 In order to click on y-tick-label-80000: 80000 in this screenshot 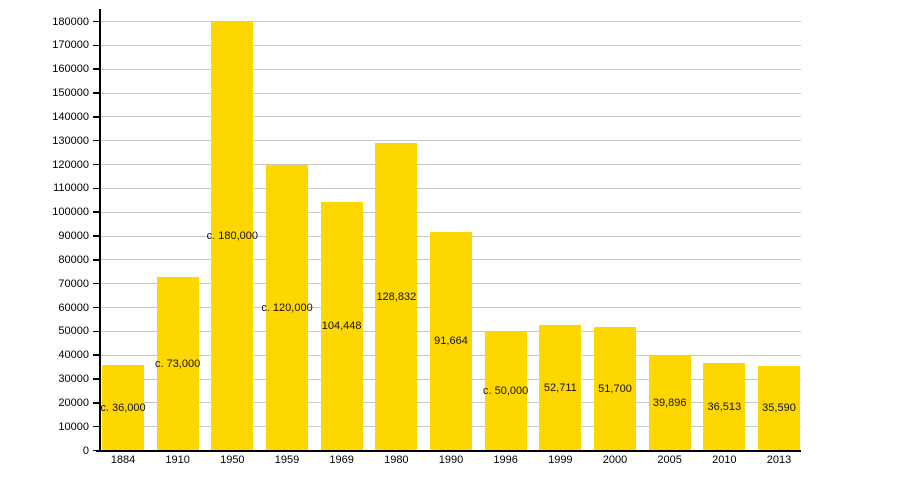, I will do `click(73, 259)`.